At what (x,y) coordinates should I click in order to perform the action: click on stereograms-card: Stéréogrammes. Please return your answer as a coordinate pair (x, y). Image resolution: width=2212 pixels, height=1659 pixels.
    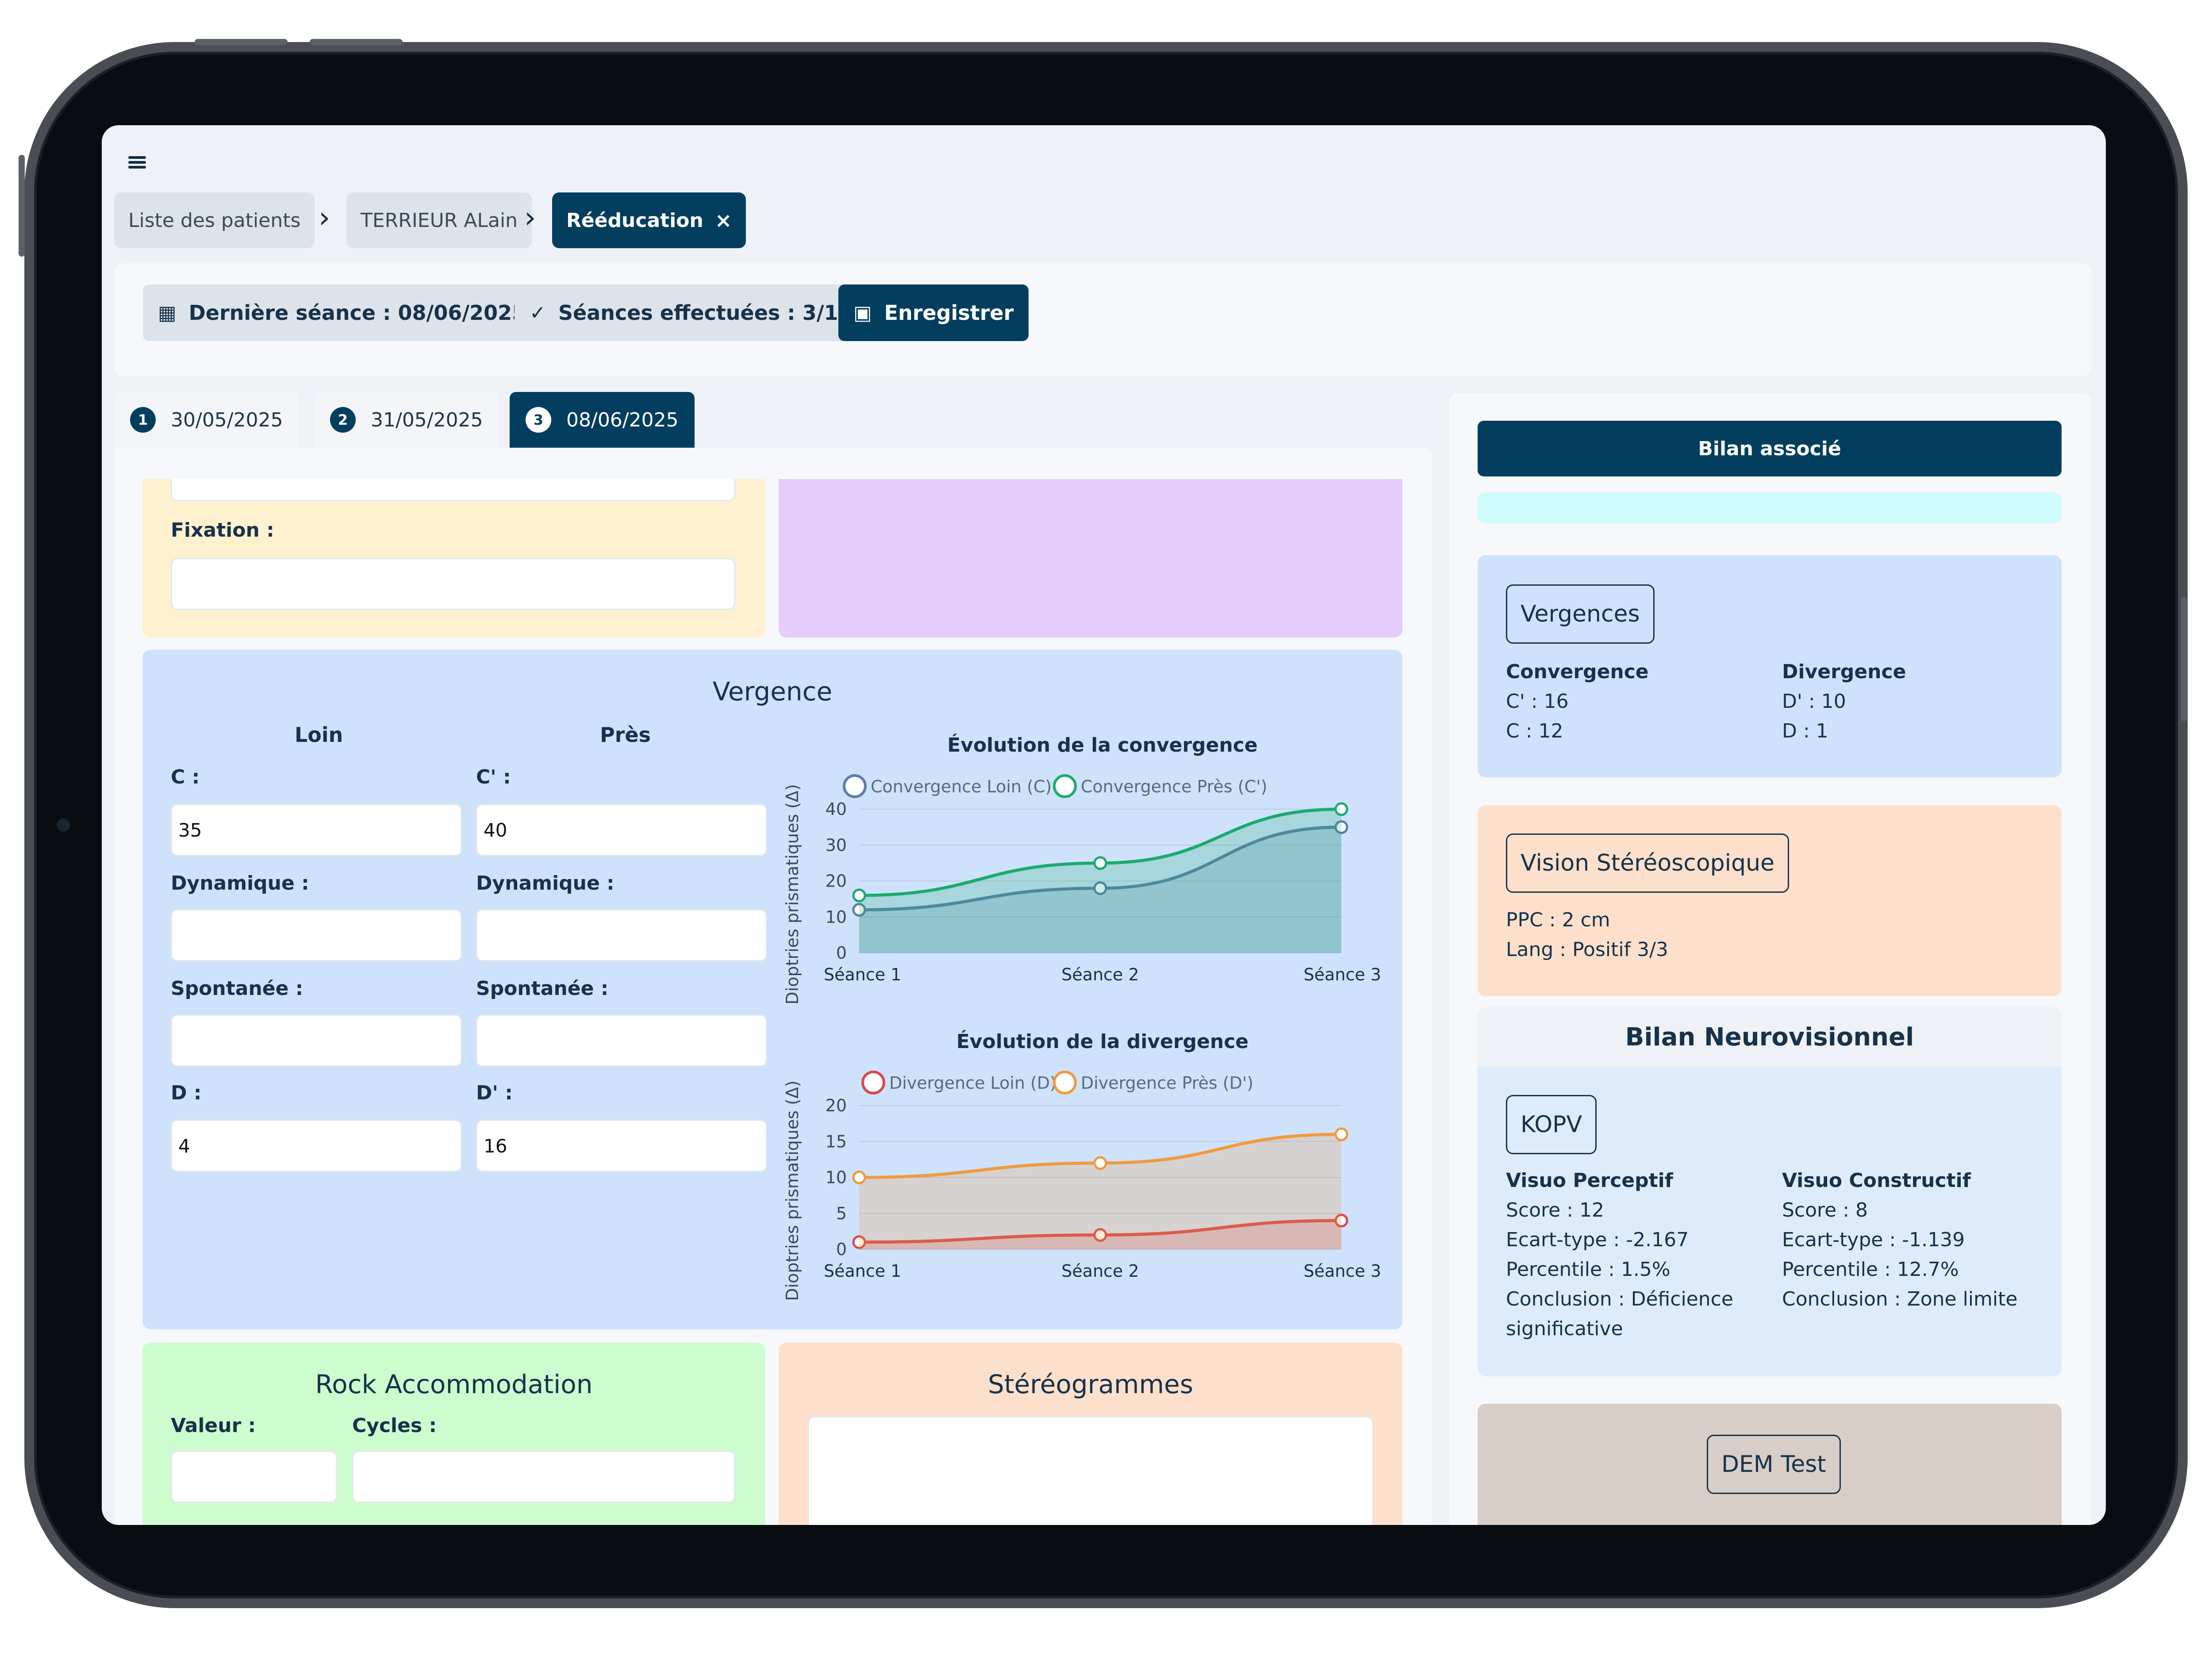
    Looking at the image, I should click on (1090, 1434).